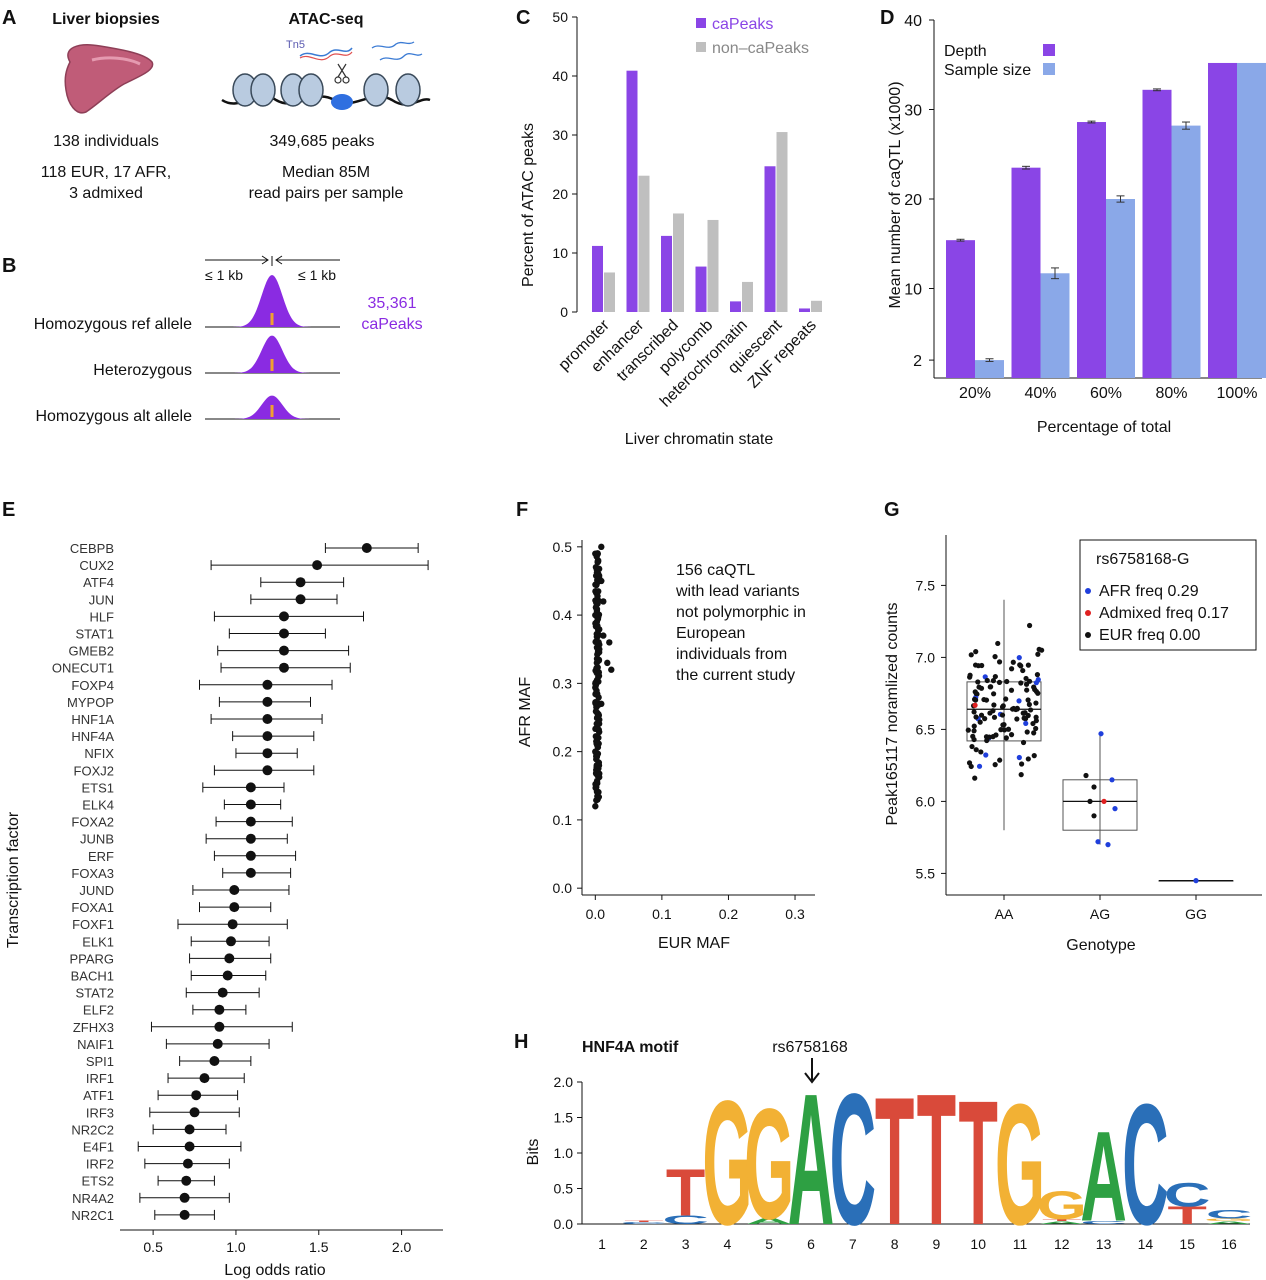  I want to click on e-point-FOXA3, so click(250, 872).